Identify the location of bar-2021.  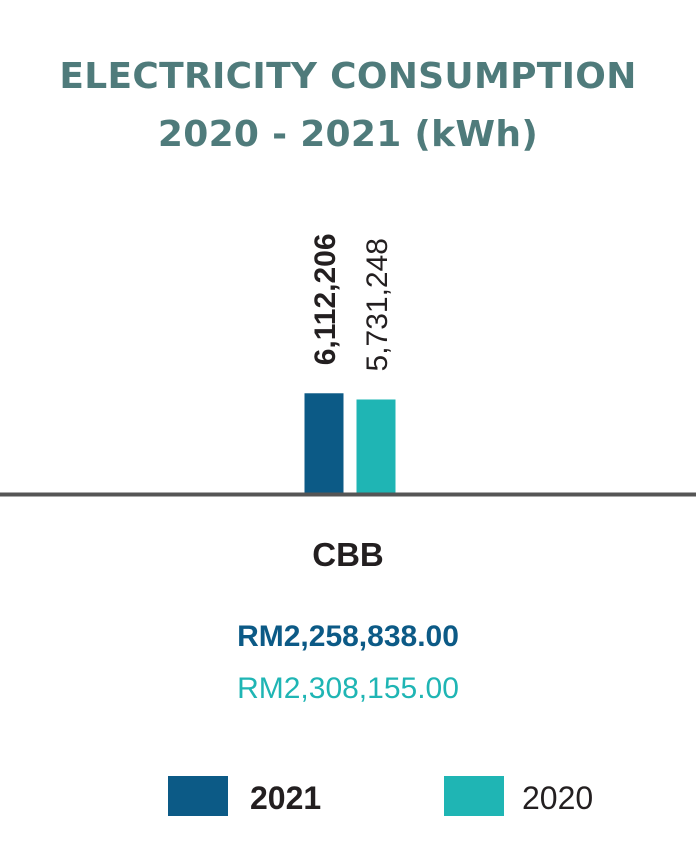
(324, 443).